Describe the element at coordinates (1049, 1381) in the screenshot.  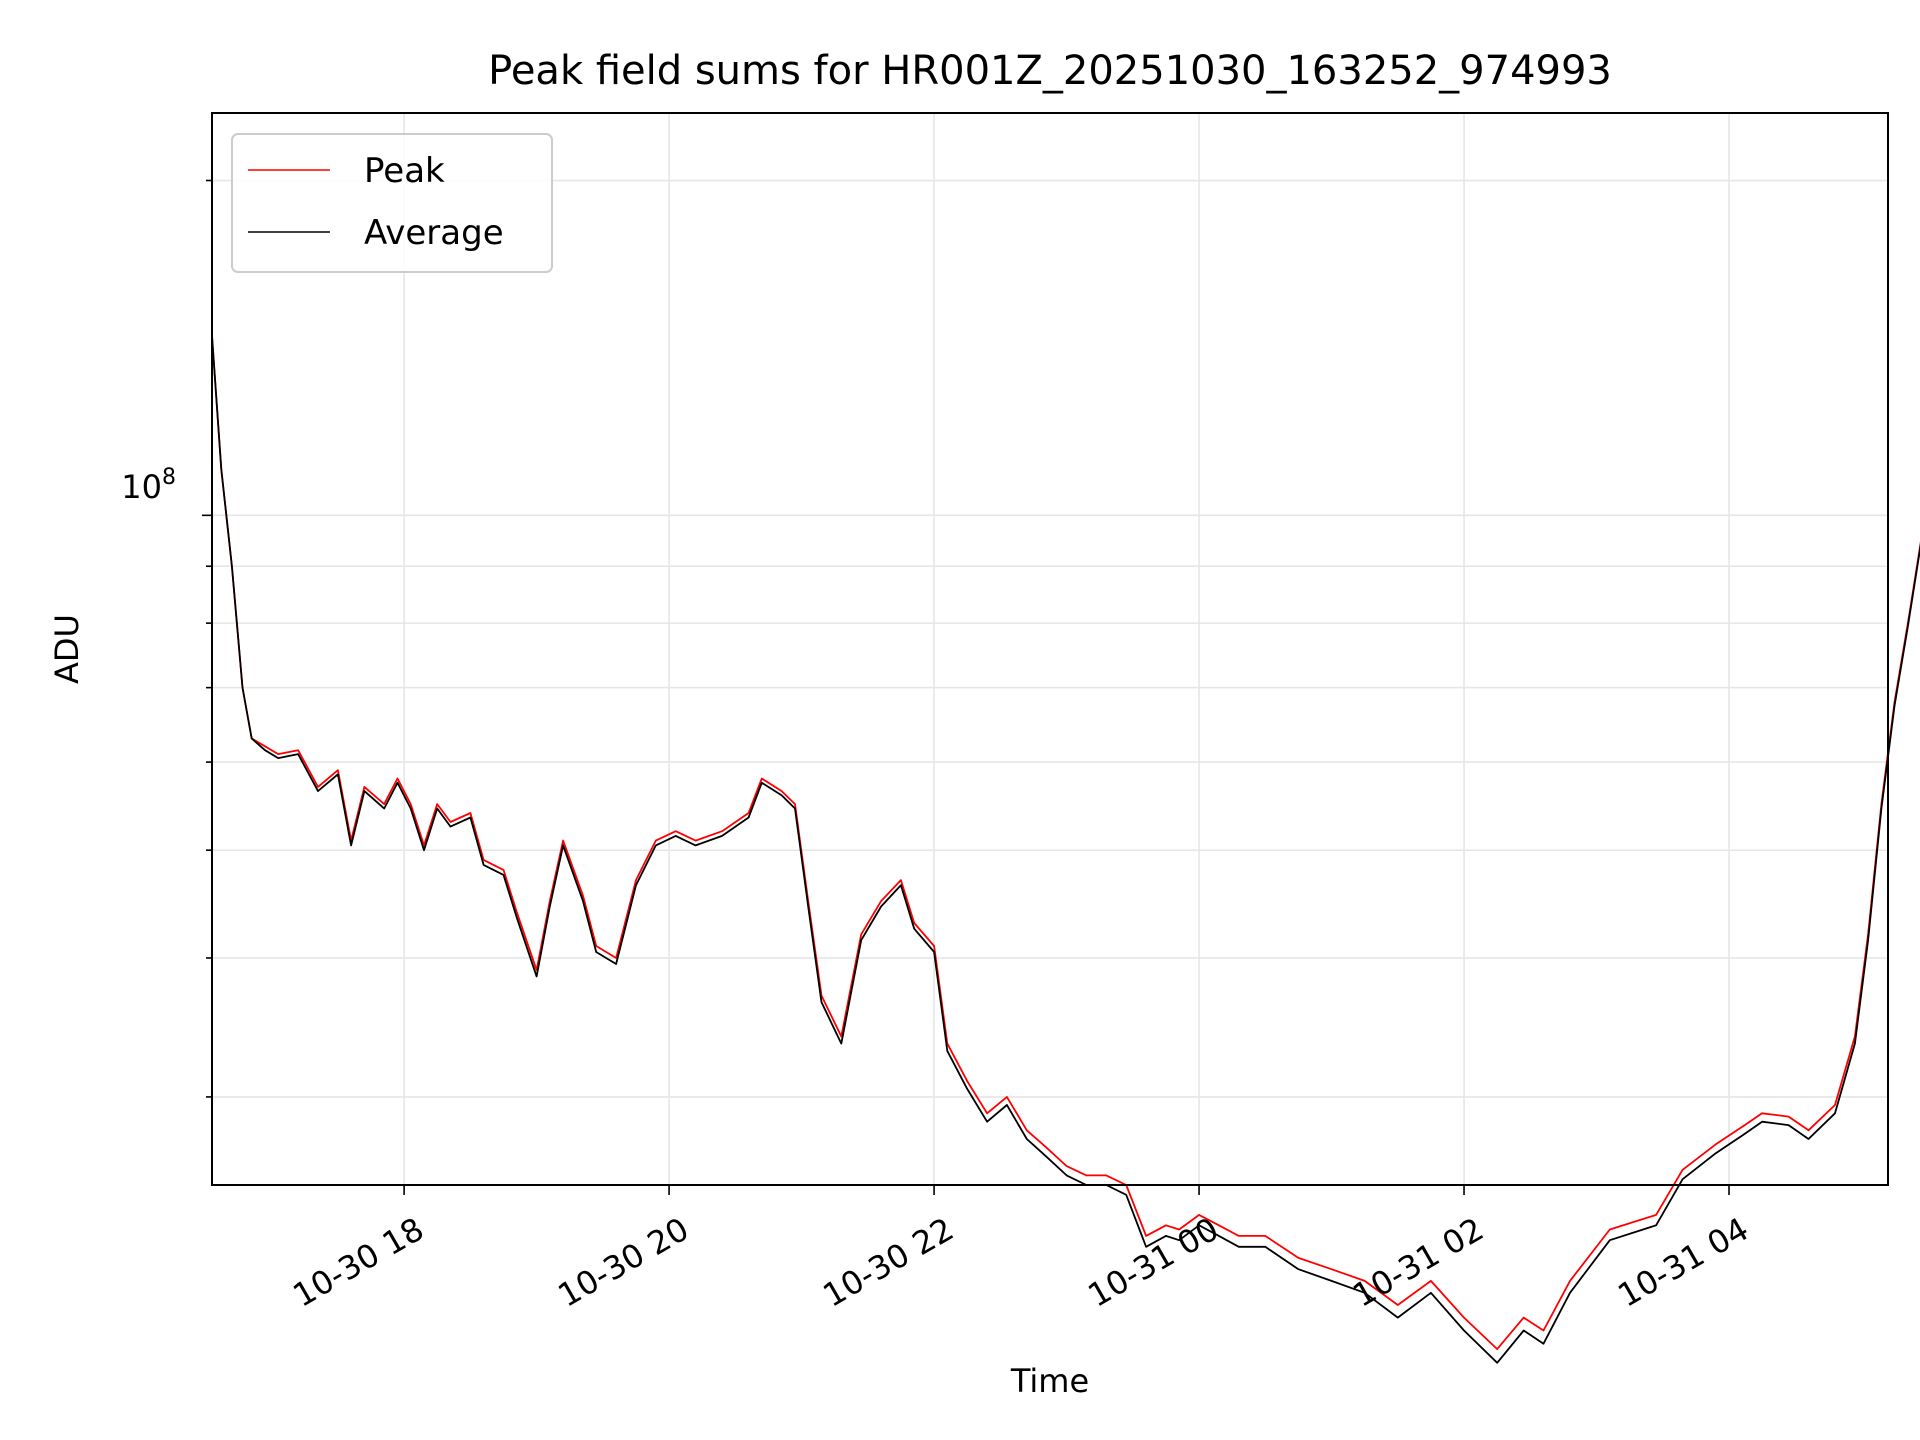
I see `x-axis-label: Time` at that location.